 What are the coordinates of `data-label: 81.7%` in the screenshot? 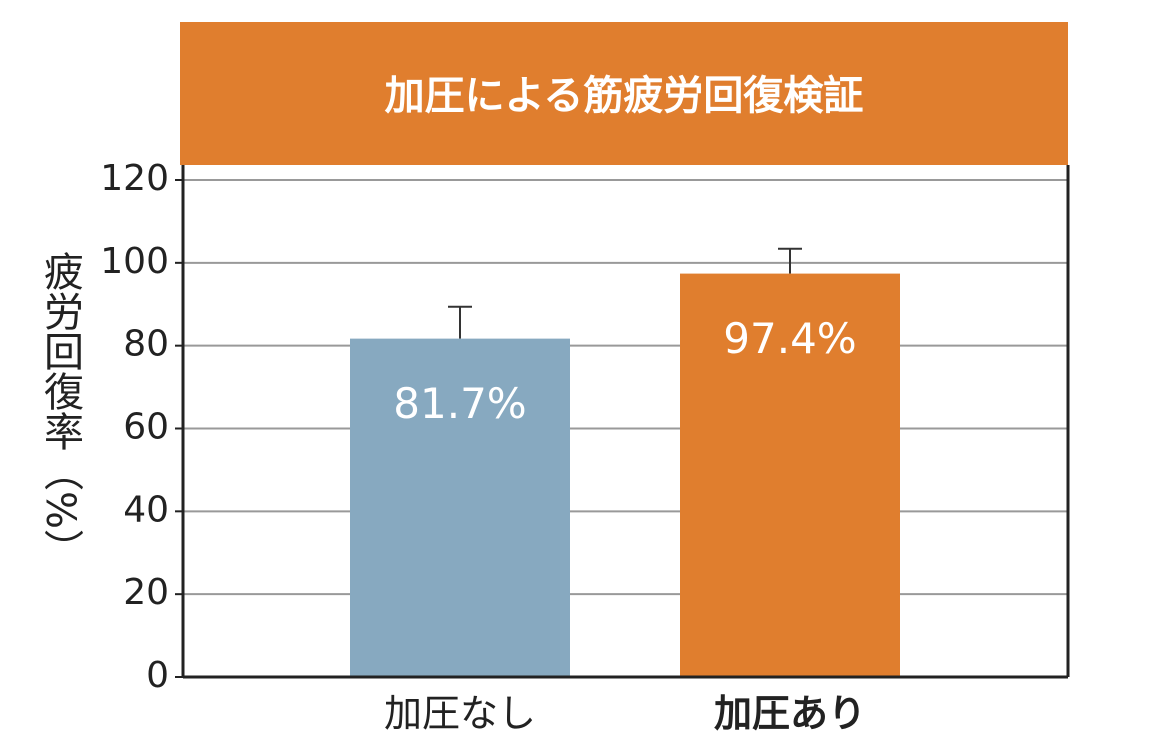 It's located at (459, 403).